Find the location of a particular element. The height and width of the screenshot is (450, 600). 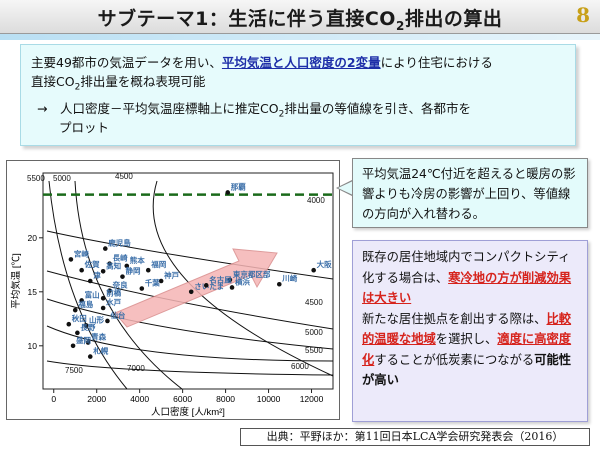

contour-label: 7000 is located at coordinates (136, 368).